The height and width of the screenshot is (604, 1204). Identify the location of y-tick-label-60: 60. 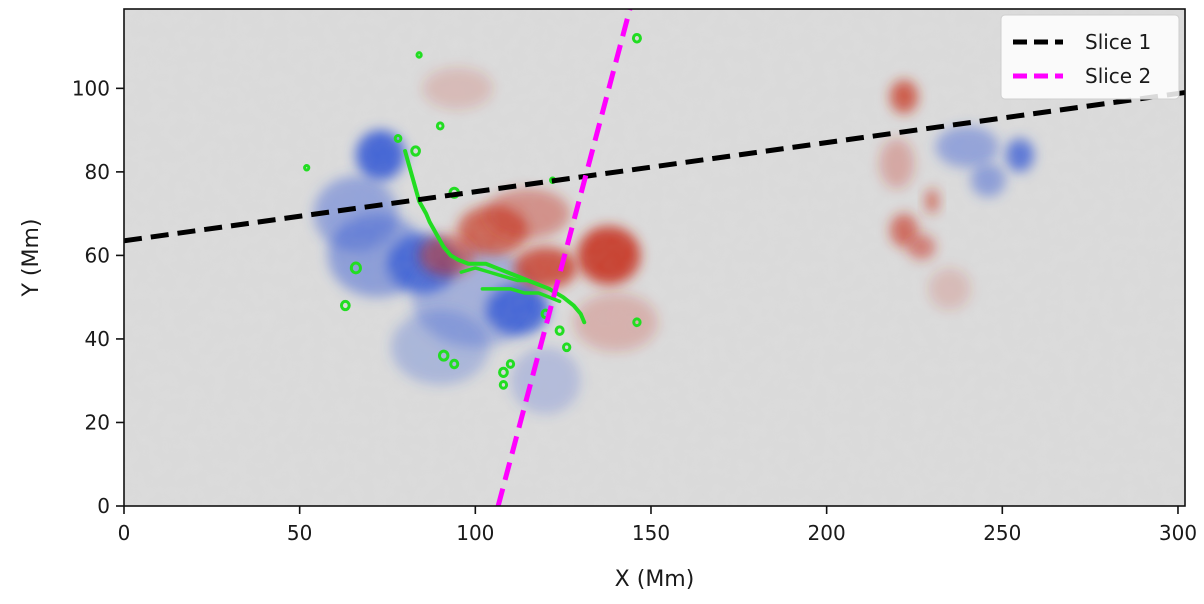
(97, 255).